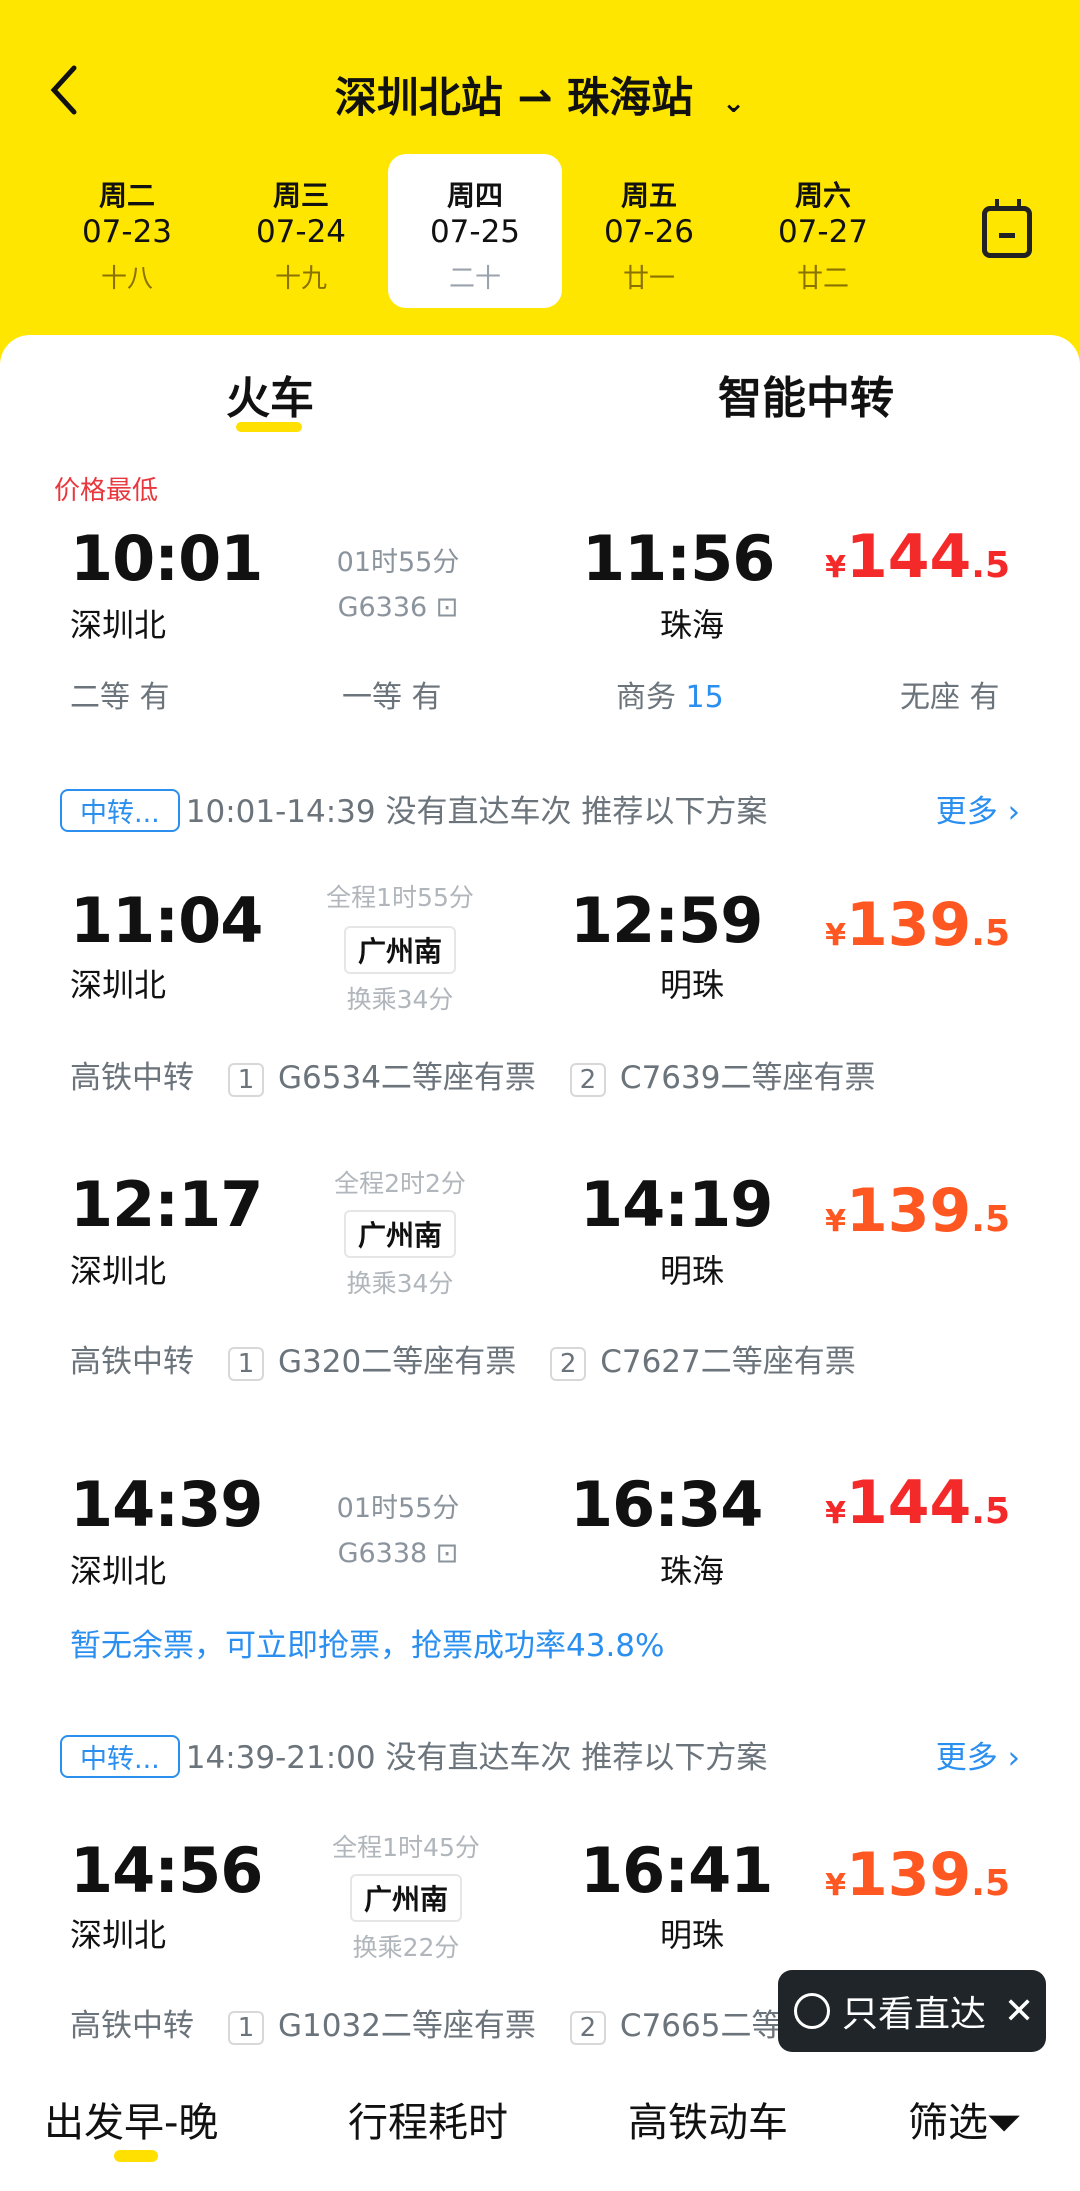 This screenshot has width=1080, height=2191. Describe the element at coordinates (964, 2119) in the screenshot. I see `filter-button: 筛选⏷` at that location.